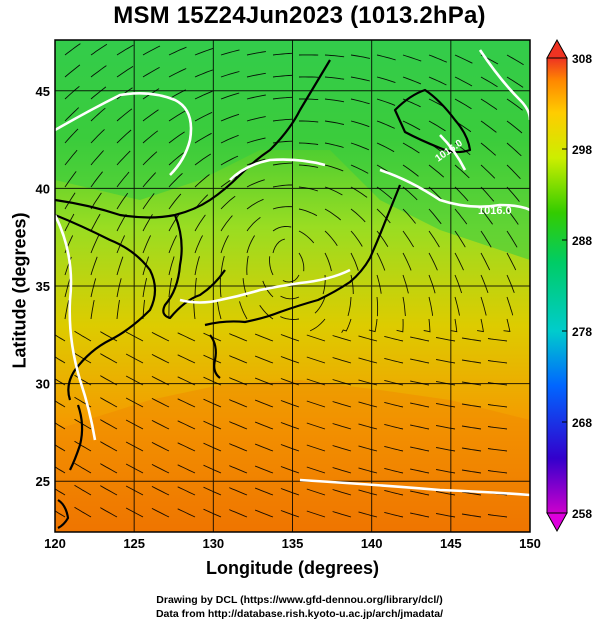  Describe the element at coordinates (530, 543) in the screenshot. I see `x-tick-label: 150` at that location.